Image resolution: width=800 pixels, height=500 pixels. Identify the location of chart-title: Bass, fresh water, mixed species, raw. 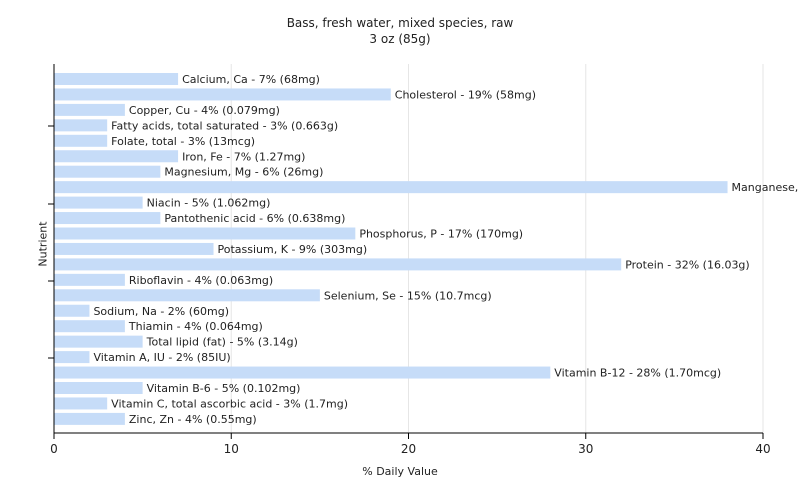
(400, 23).